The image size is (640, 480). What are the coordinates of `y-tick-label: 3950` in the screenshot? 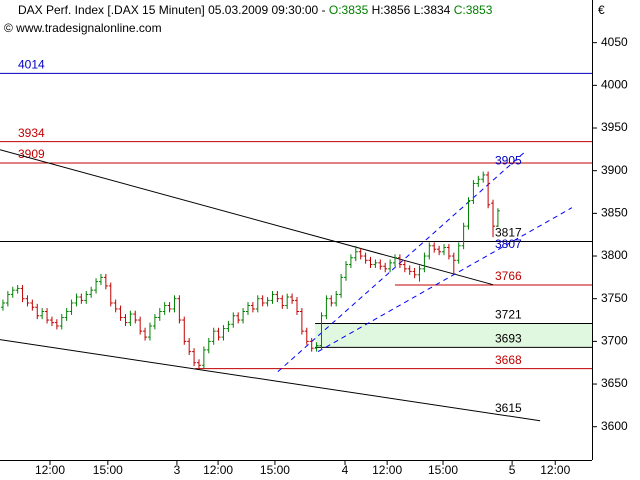 It's located at (614, 127).